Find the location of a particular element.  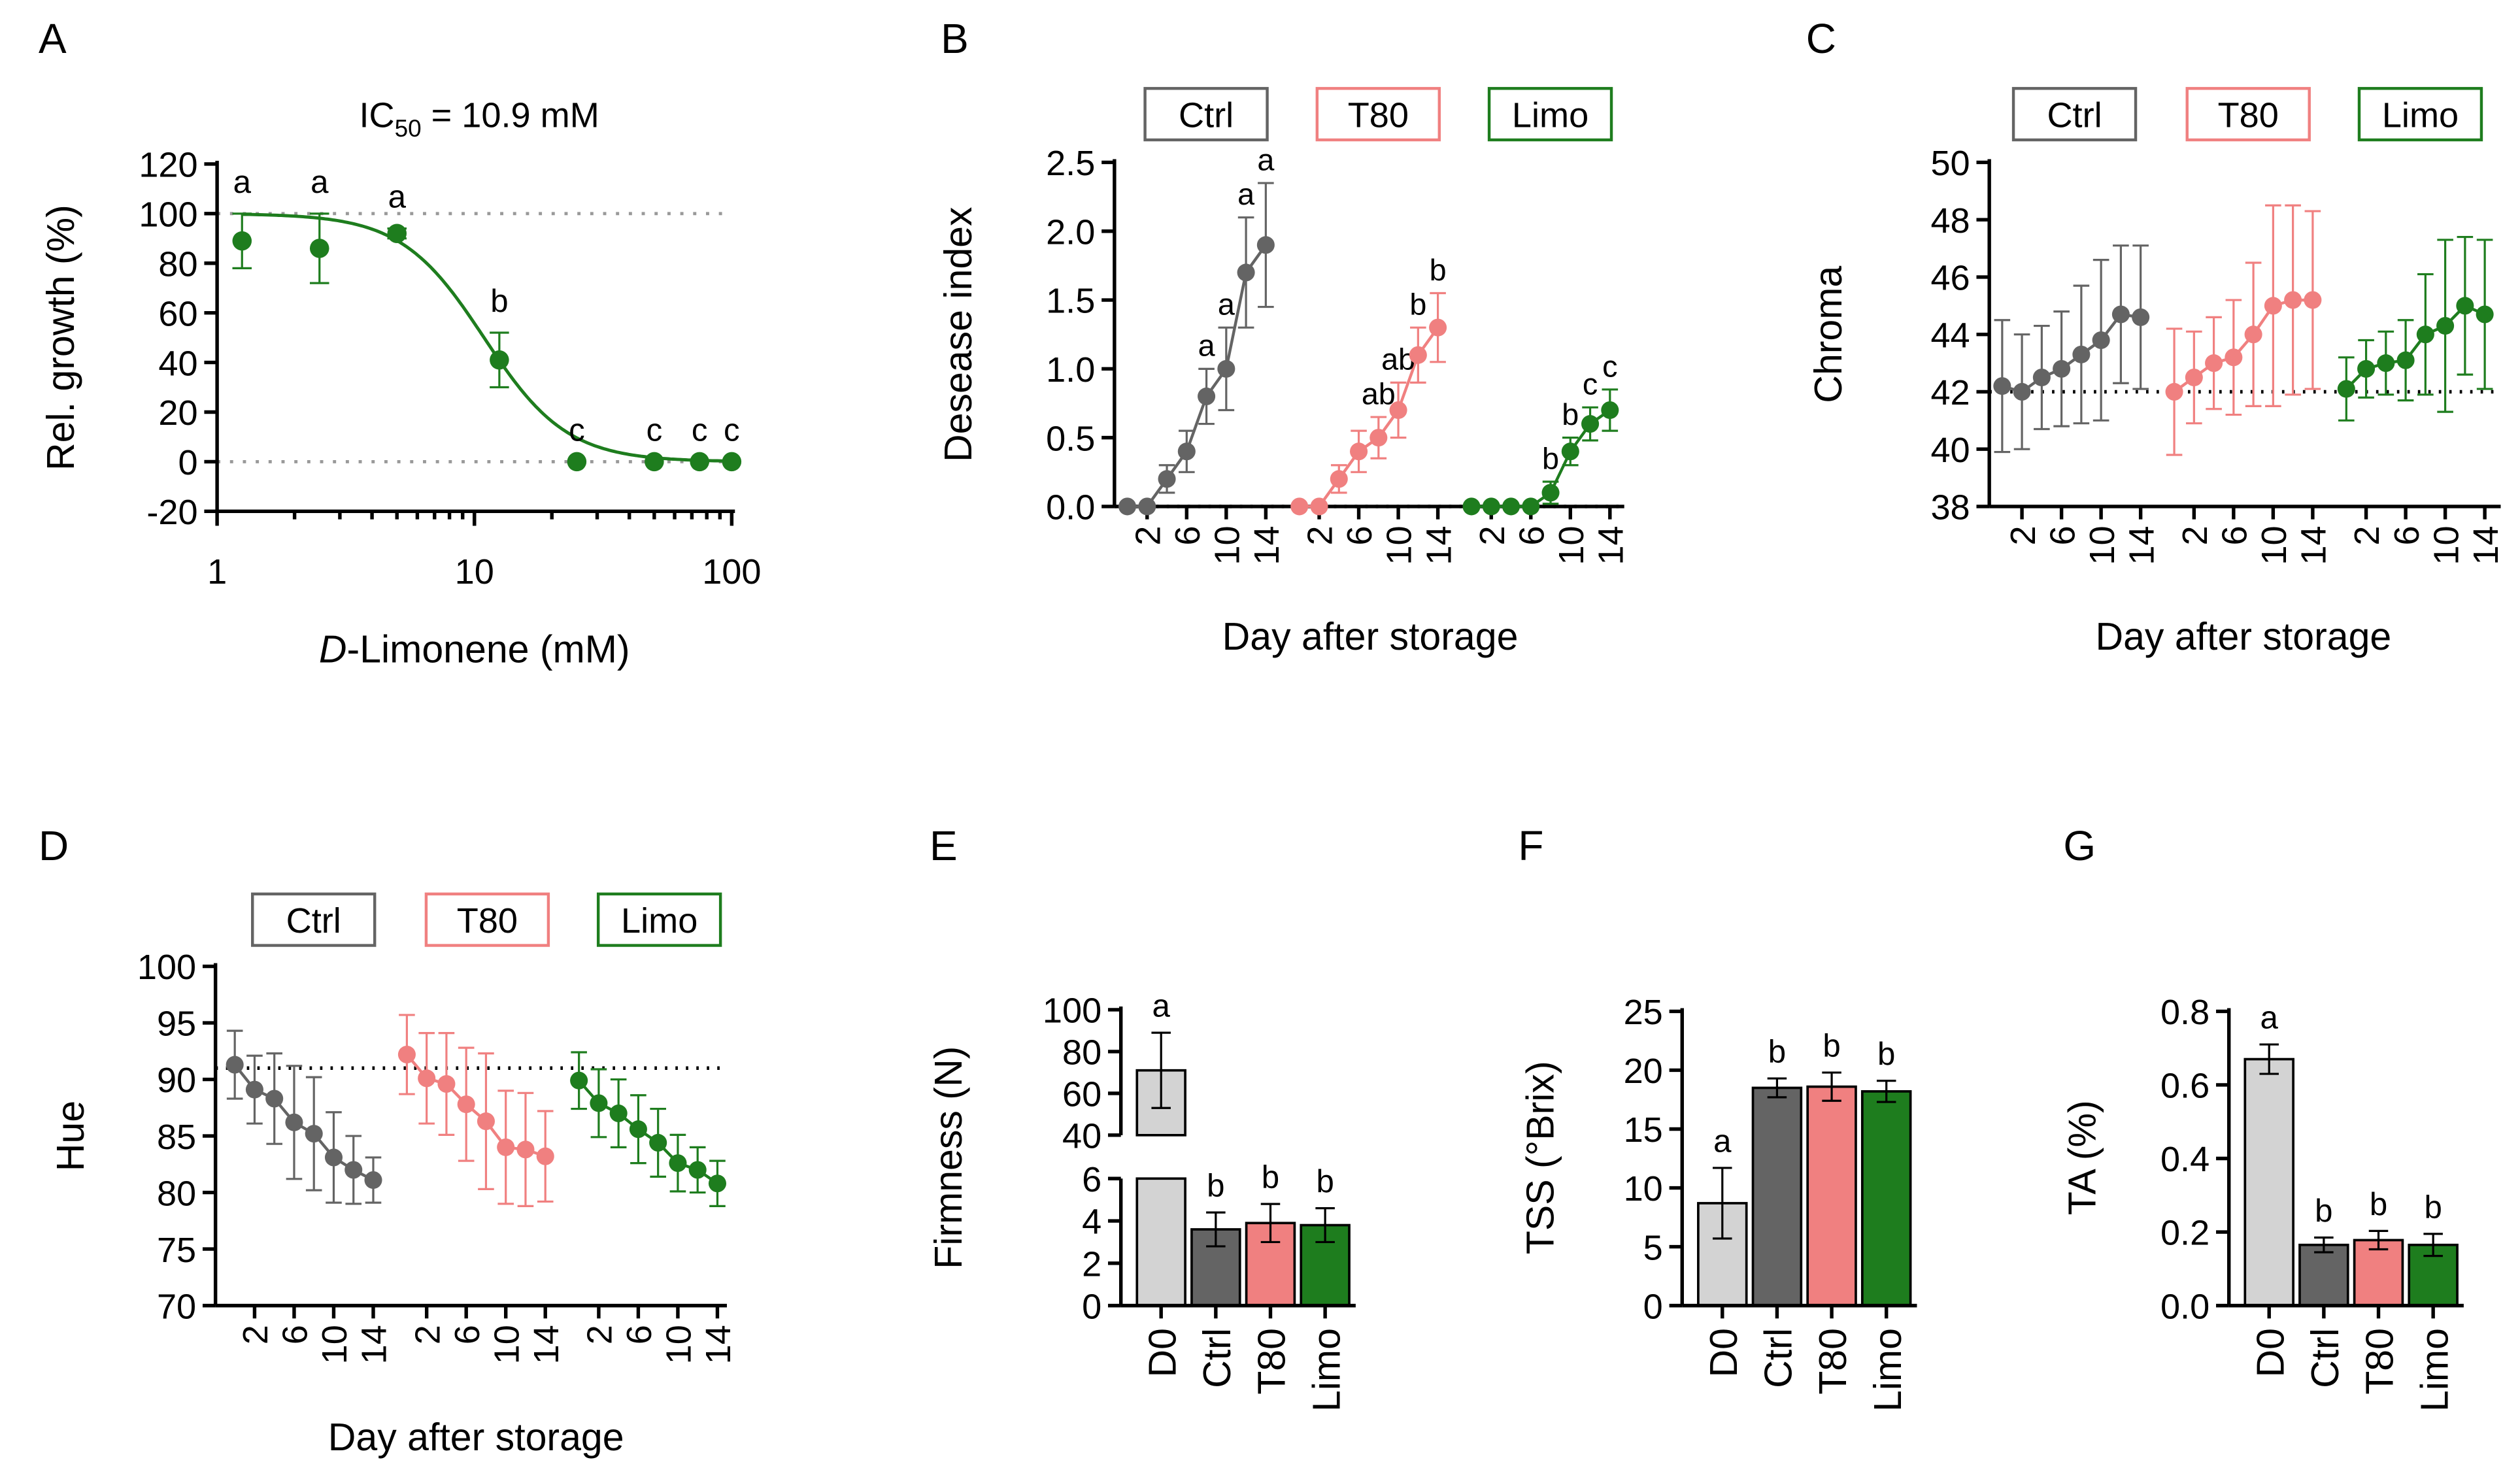

y-tick-label: 6 is located at coordinates (1091, 1179).